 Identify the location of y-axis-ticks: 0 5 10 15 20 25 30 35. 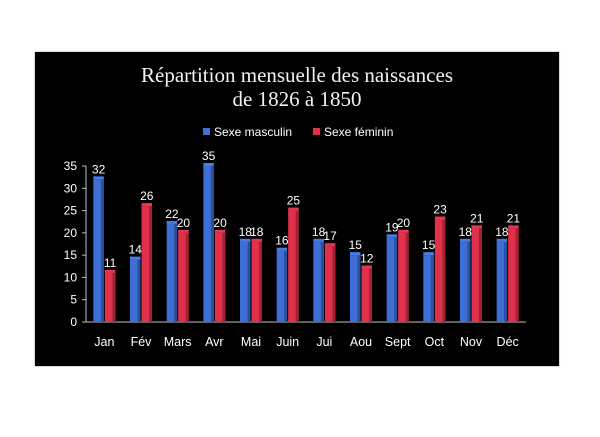
(75, 244).